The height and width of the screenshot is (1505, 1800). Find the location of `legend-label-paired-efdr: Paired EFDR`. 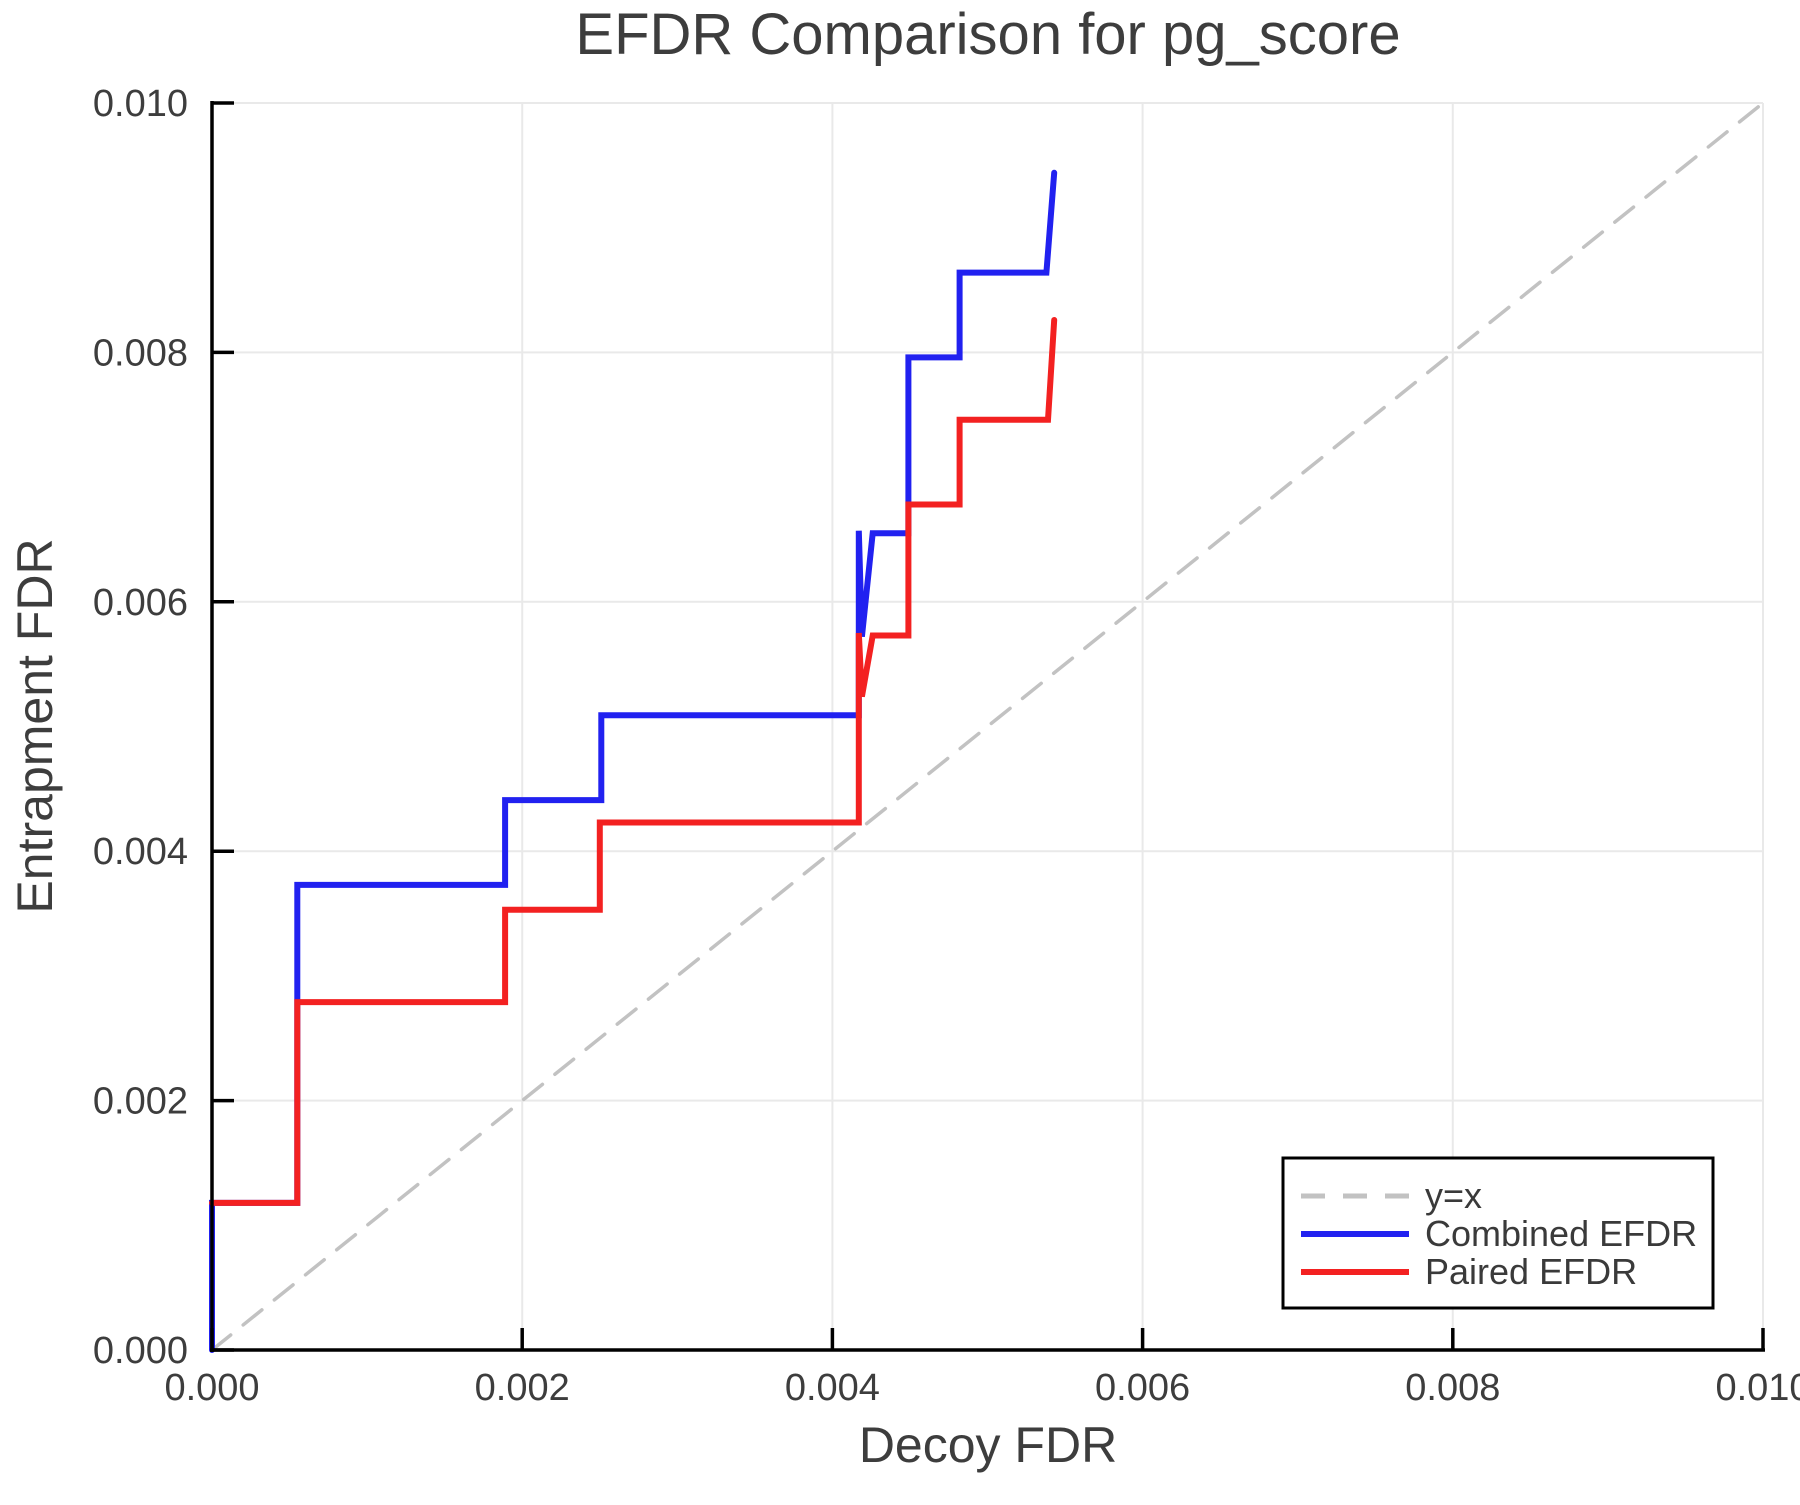

legend-label-paired-efdr: Paired EFDR is located at coordinates (1531, 1271).